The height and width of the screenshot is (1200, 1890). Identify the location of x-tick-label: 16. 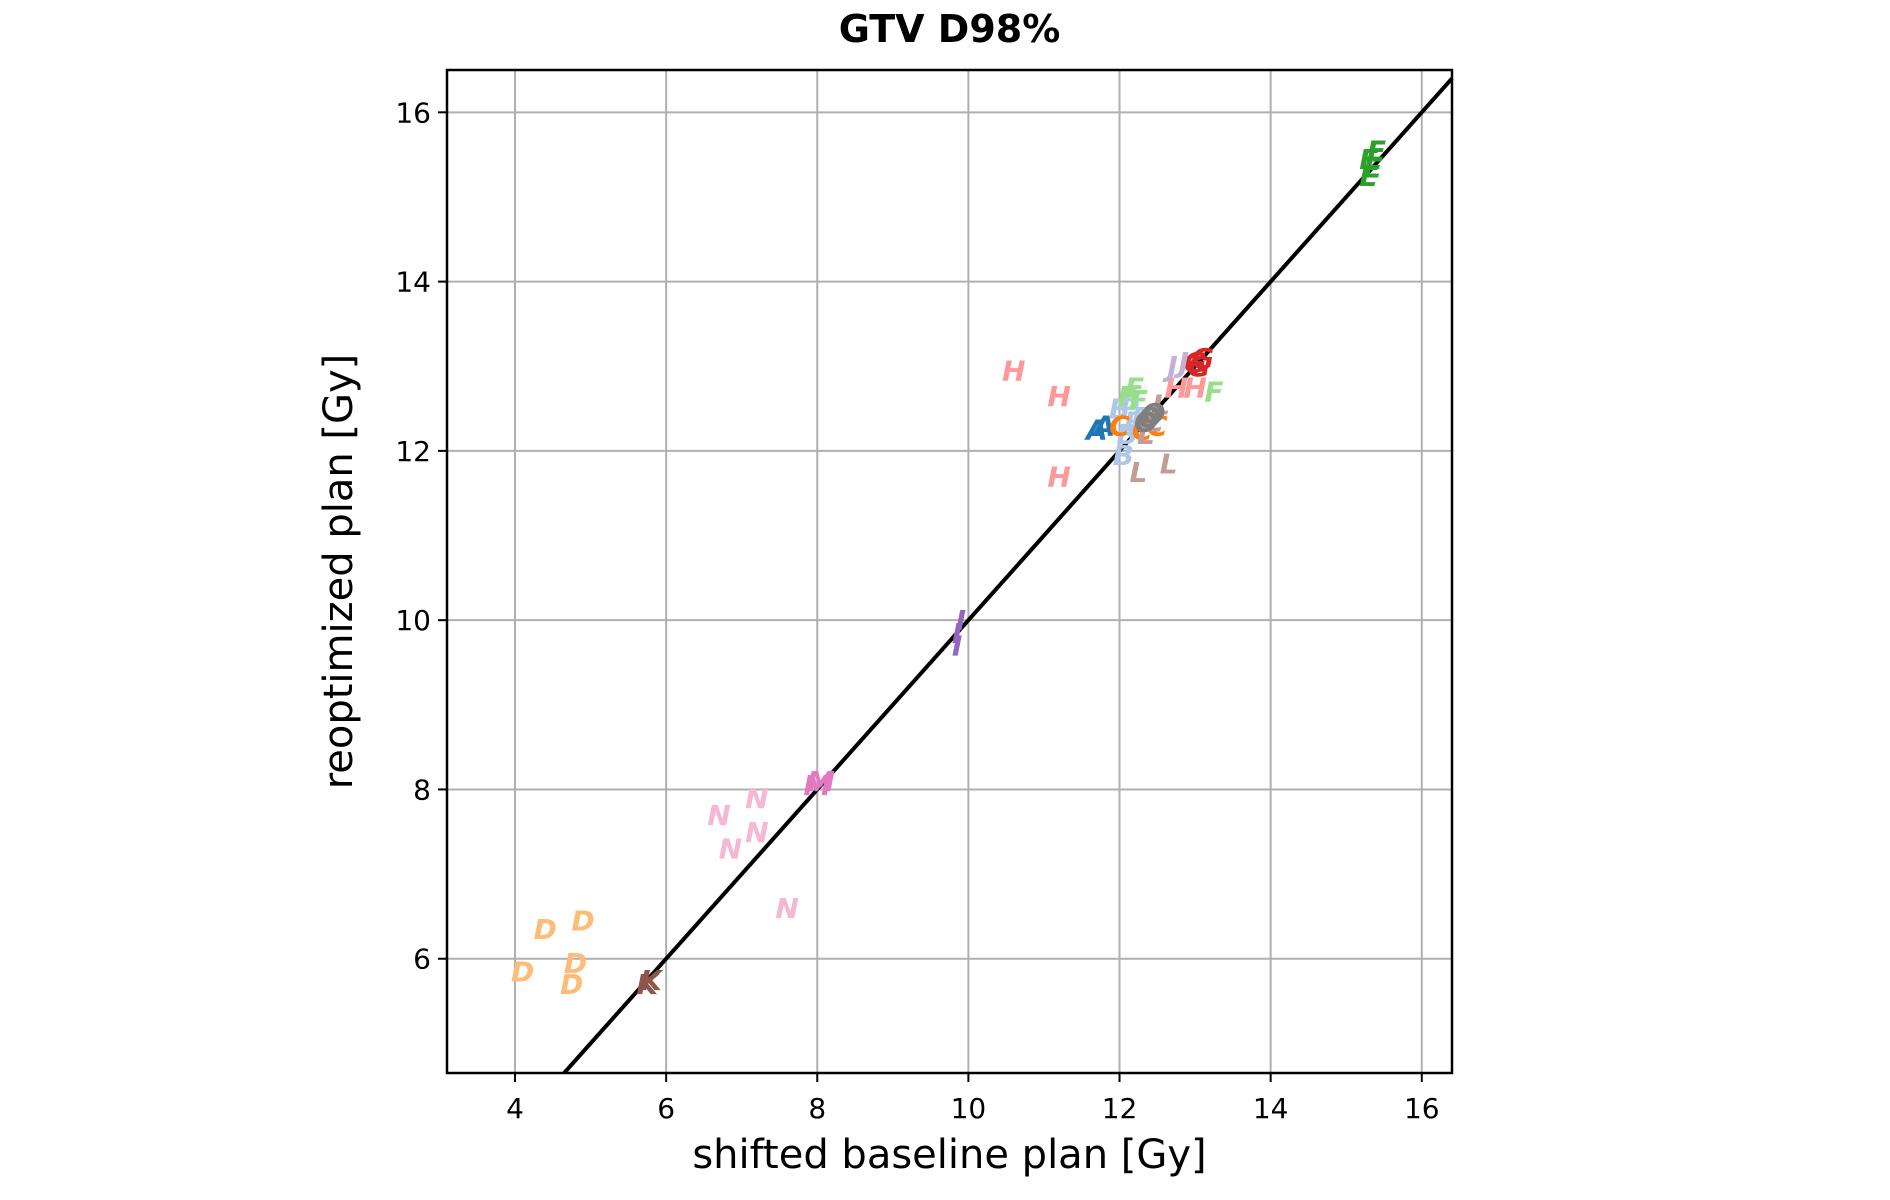
(1422, 1108).